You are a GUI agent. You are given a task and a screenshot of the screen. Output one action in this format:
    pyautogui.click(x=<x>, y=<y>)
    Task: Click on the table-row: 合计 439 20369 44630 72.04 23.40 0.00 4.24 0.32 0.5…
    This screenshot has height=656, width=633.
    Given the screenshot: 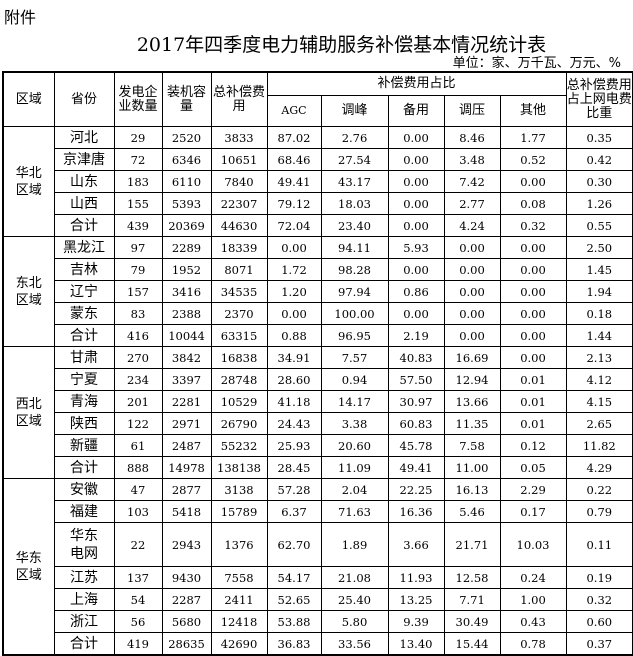 What is the action you would take?
    pyautogui.click(x=318, y=225)
    